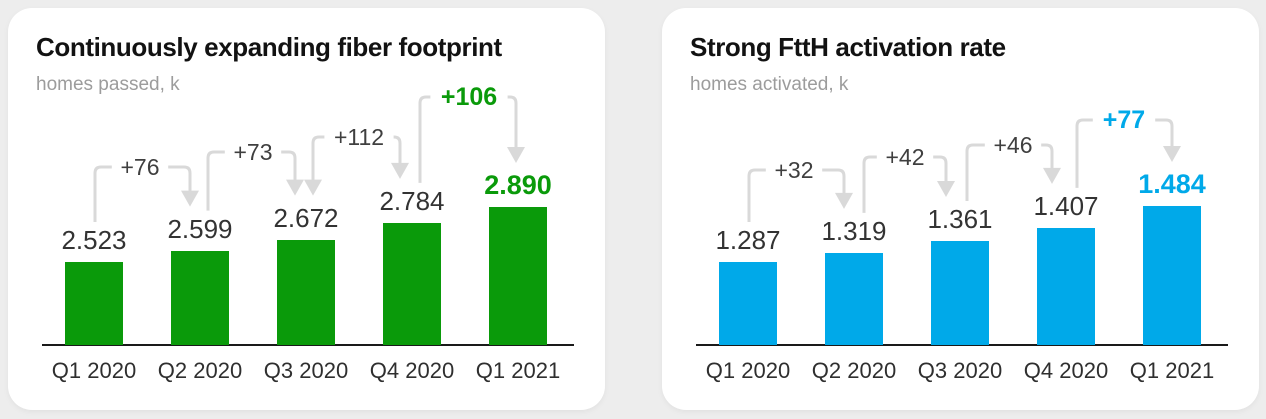  Describe the element at coordinates (854, 230) in the screenshot. I see `value-label-q2-2020: 1.319` at that location.